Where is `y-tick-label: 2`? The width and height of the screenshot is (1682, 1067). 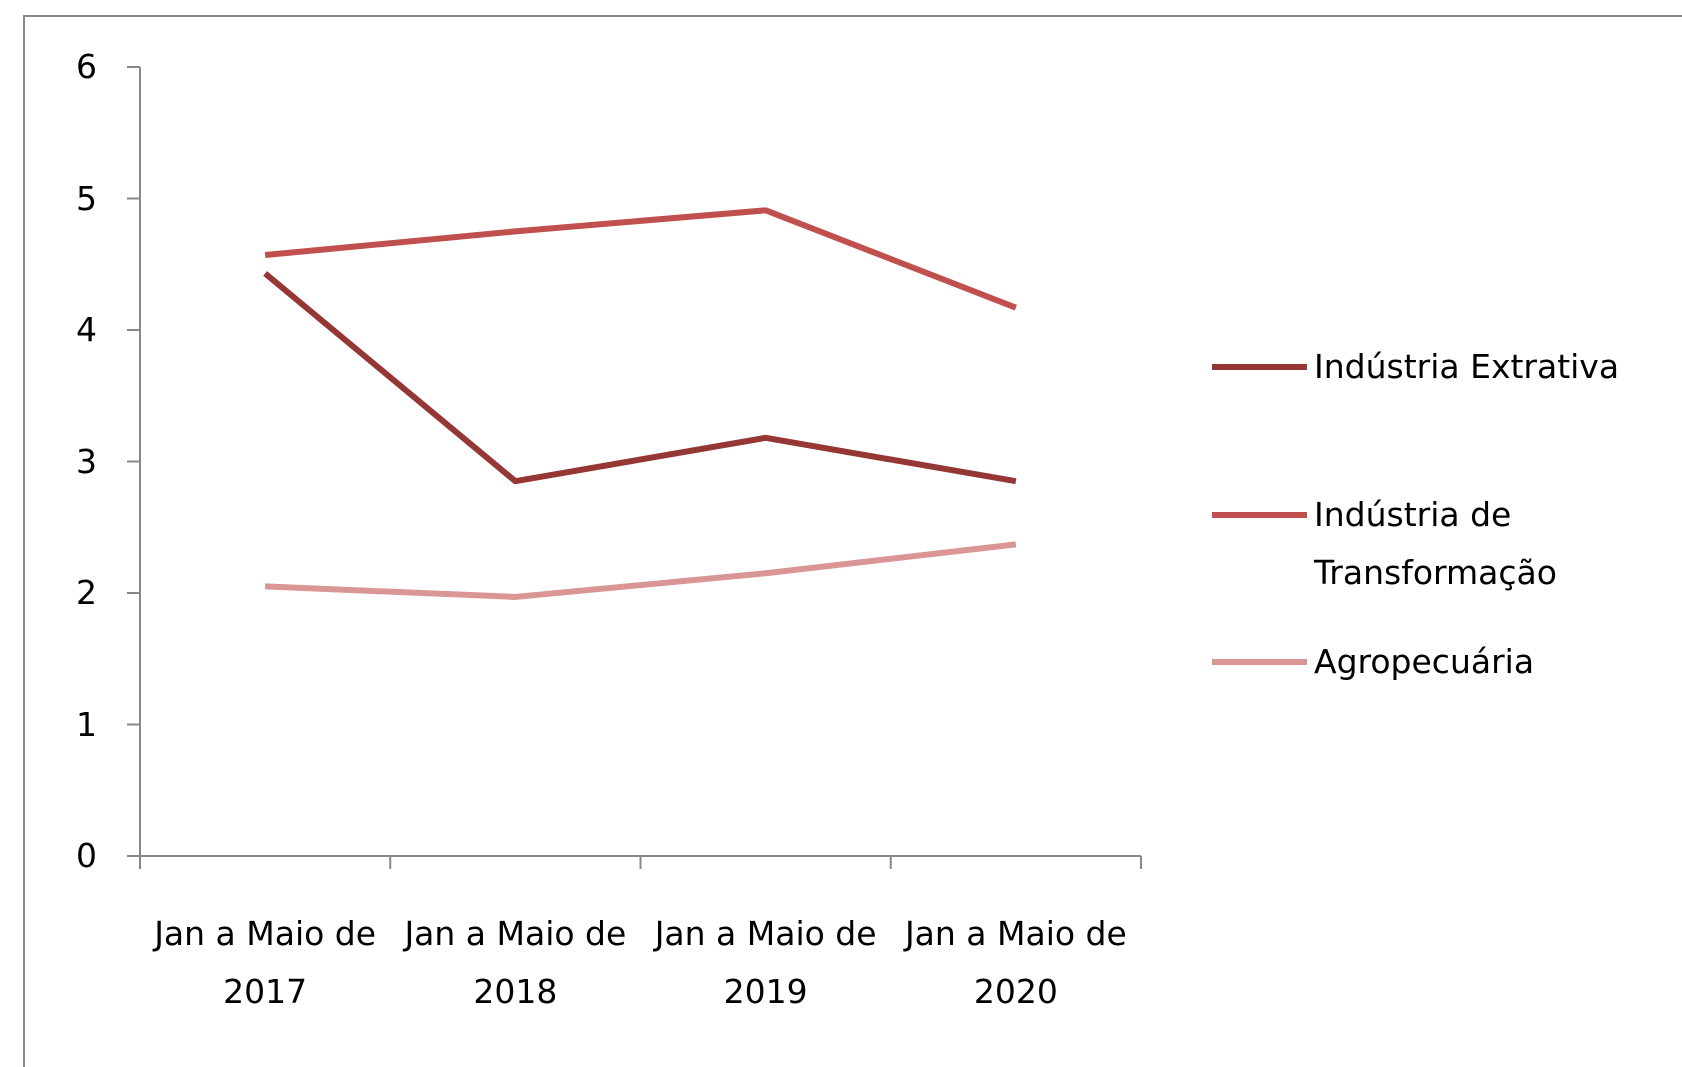 y-tick-label: 2 is located at coordinates (86, 592).